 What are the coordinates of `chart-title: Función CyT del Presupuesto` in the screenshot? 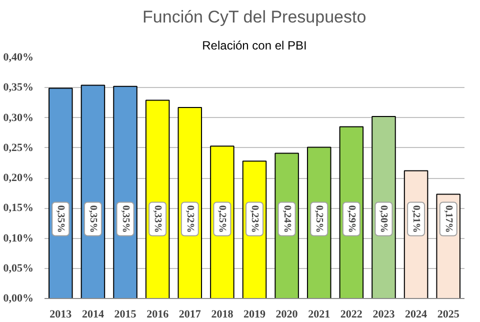 It's located at (254, 17).